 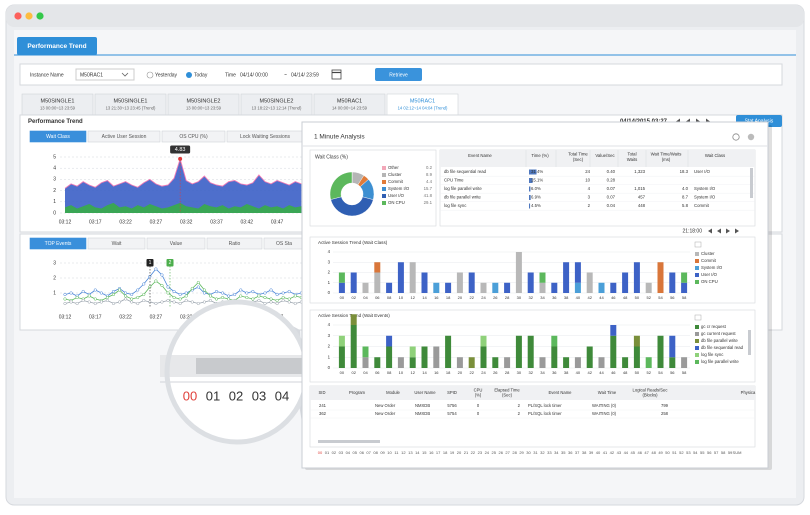 I want to click on minute-link: 46, so click(x=639, y=452).